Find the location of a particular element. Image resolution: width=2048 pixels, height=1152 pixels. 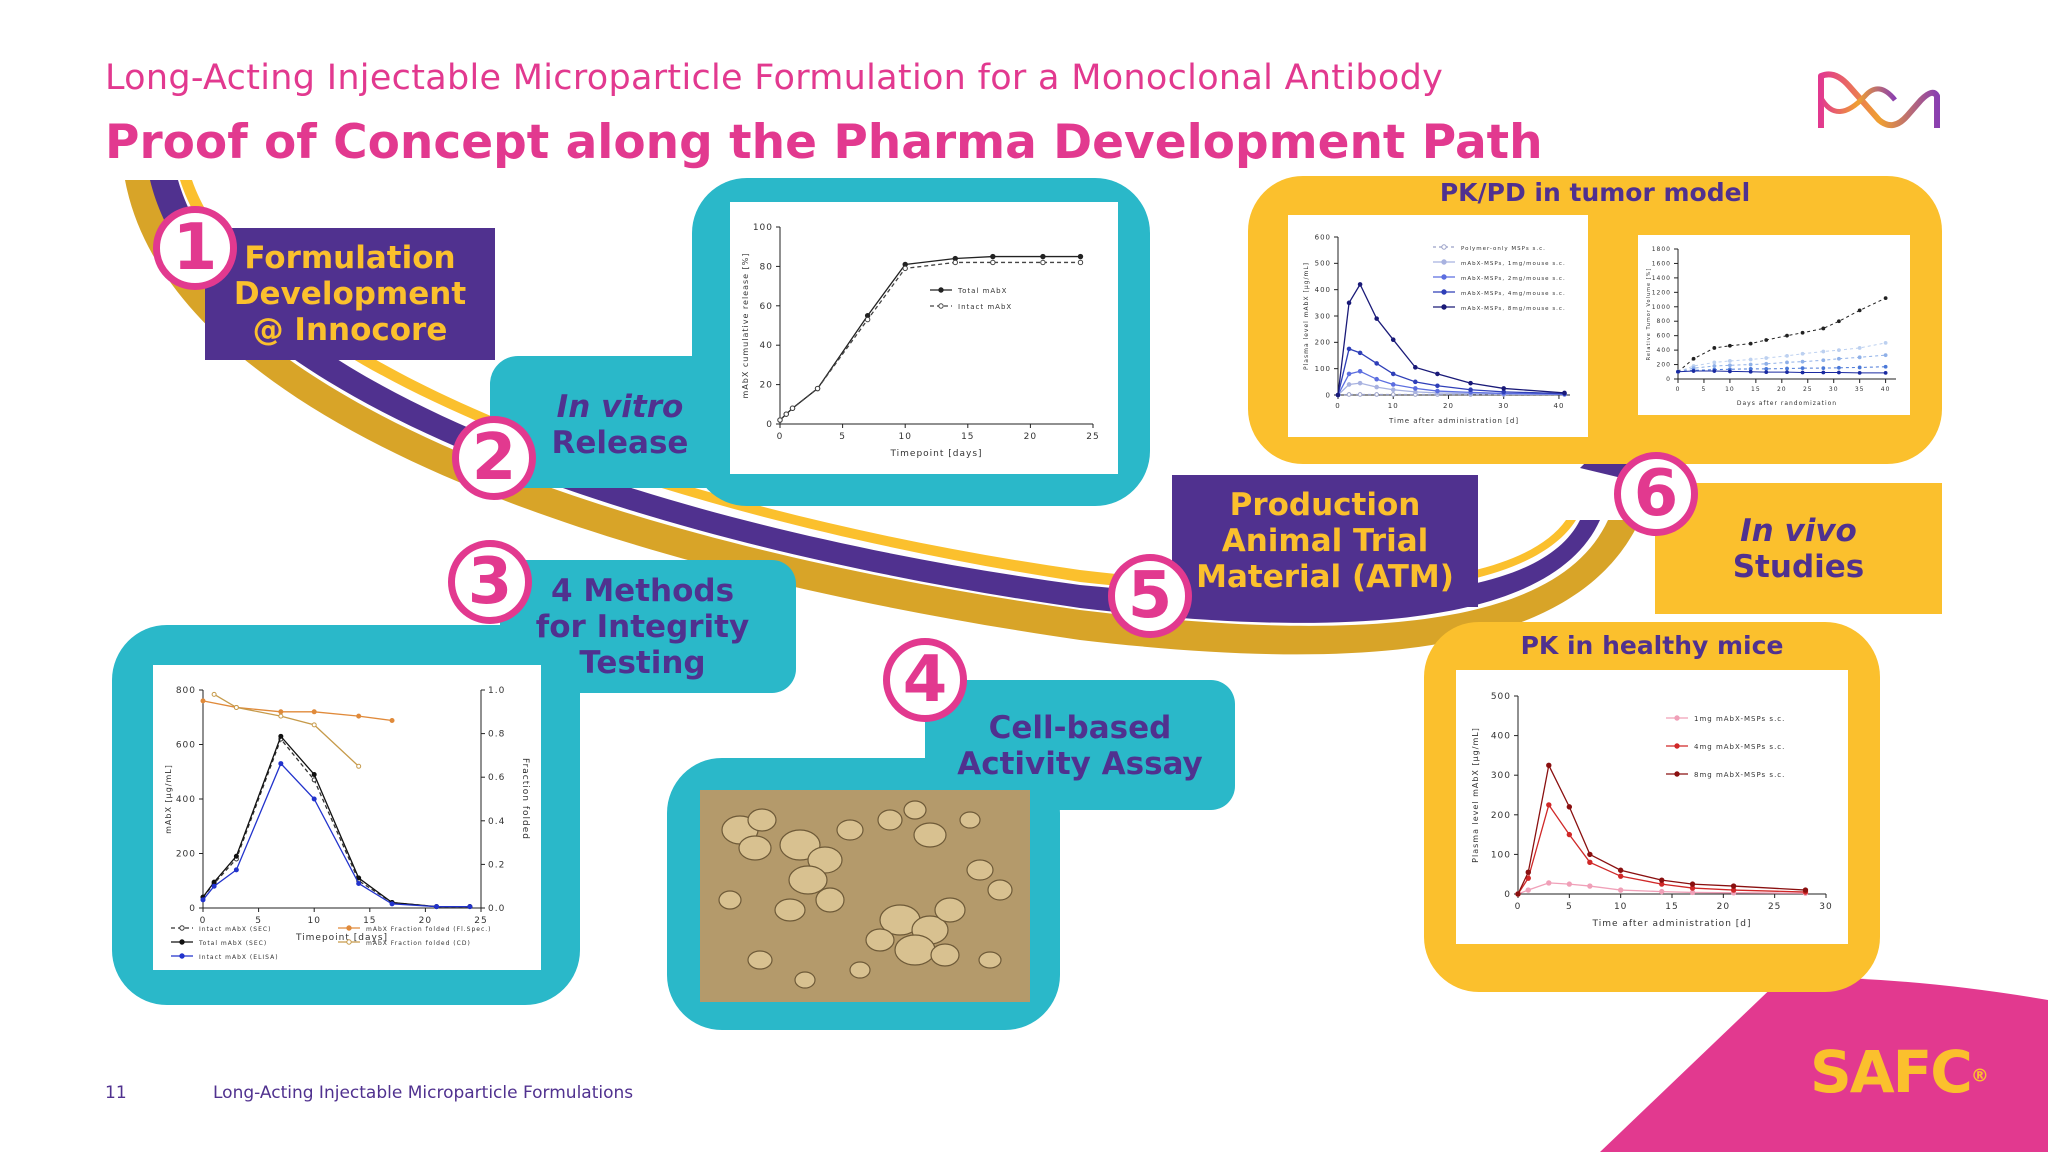

chart-pkpd-plasma-y-tick-label: 600 is located at coordinates (1323, 237).